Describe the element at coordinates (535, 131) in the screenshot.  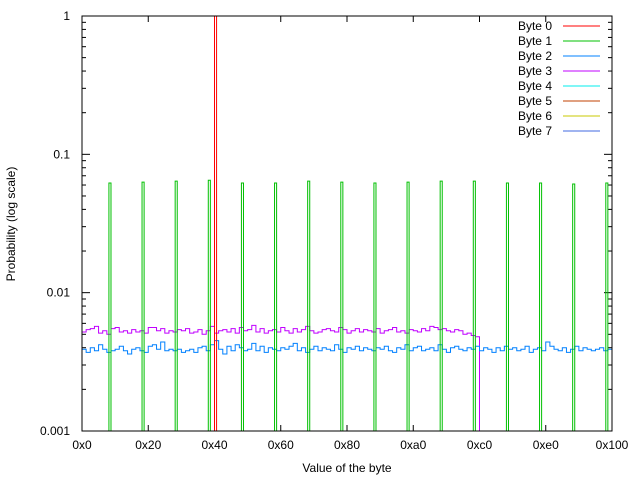
I see `legend-label: Byte 7` at that location.